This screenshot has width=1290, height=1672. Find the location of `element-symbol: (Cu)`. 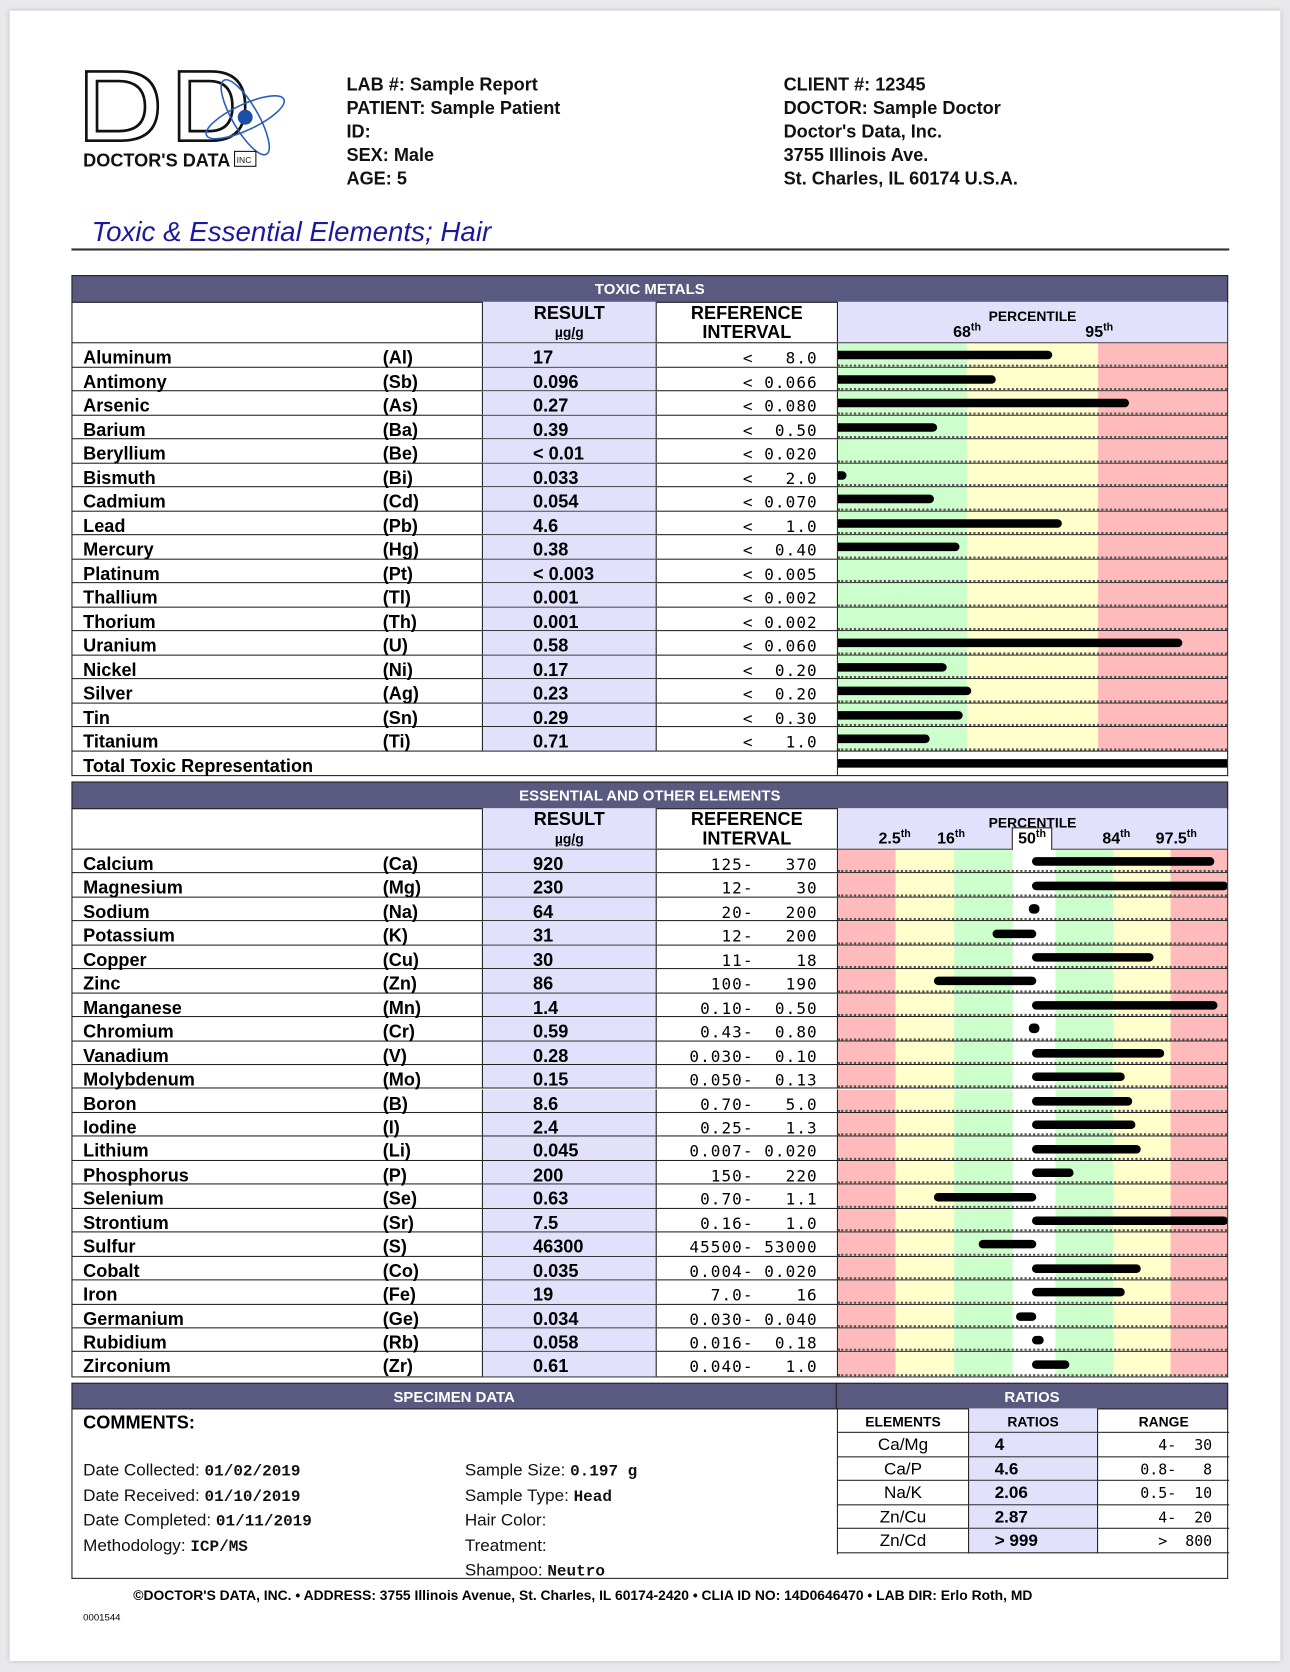

element-symbol: (Cu) is located at coordinates (400, 959).